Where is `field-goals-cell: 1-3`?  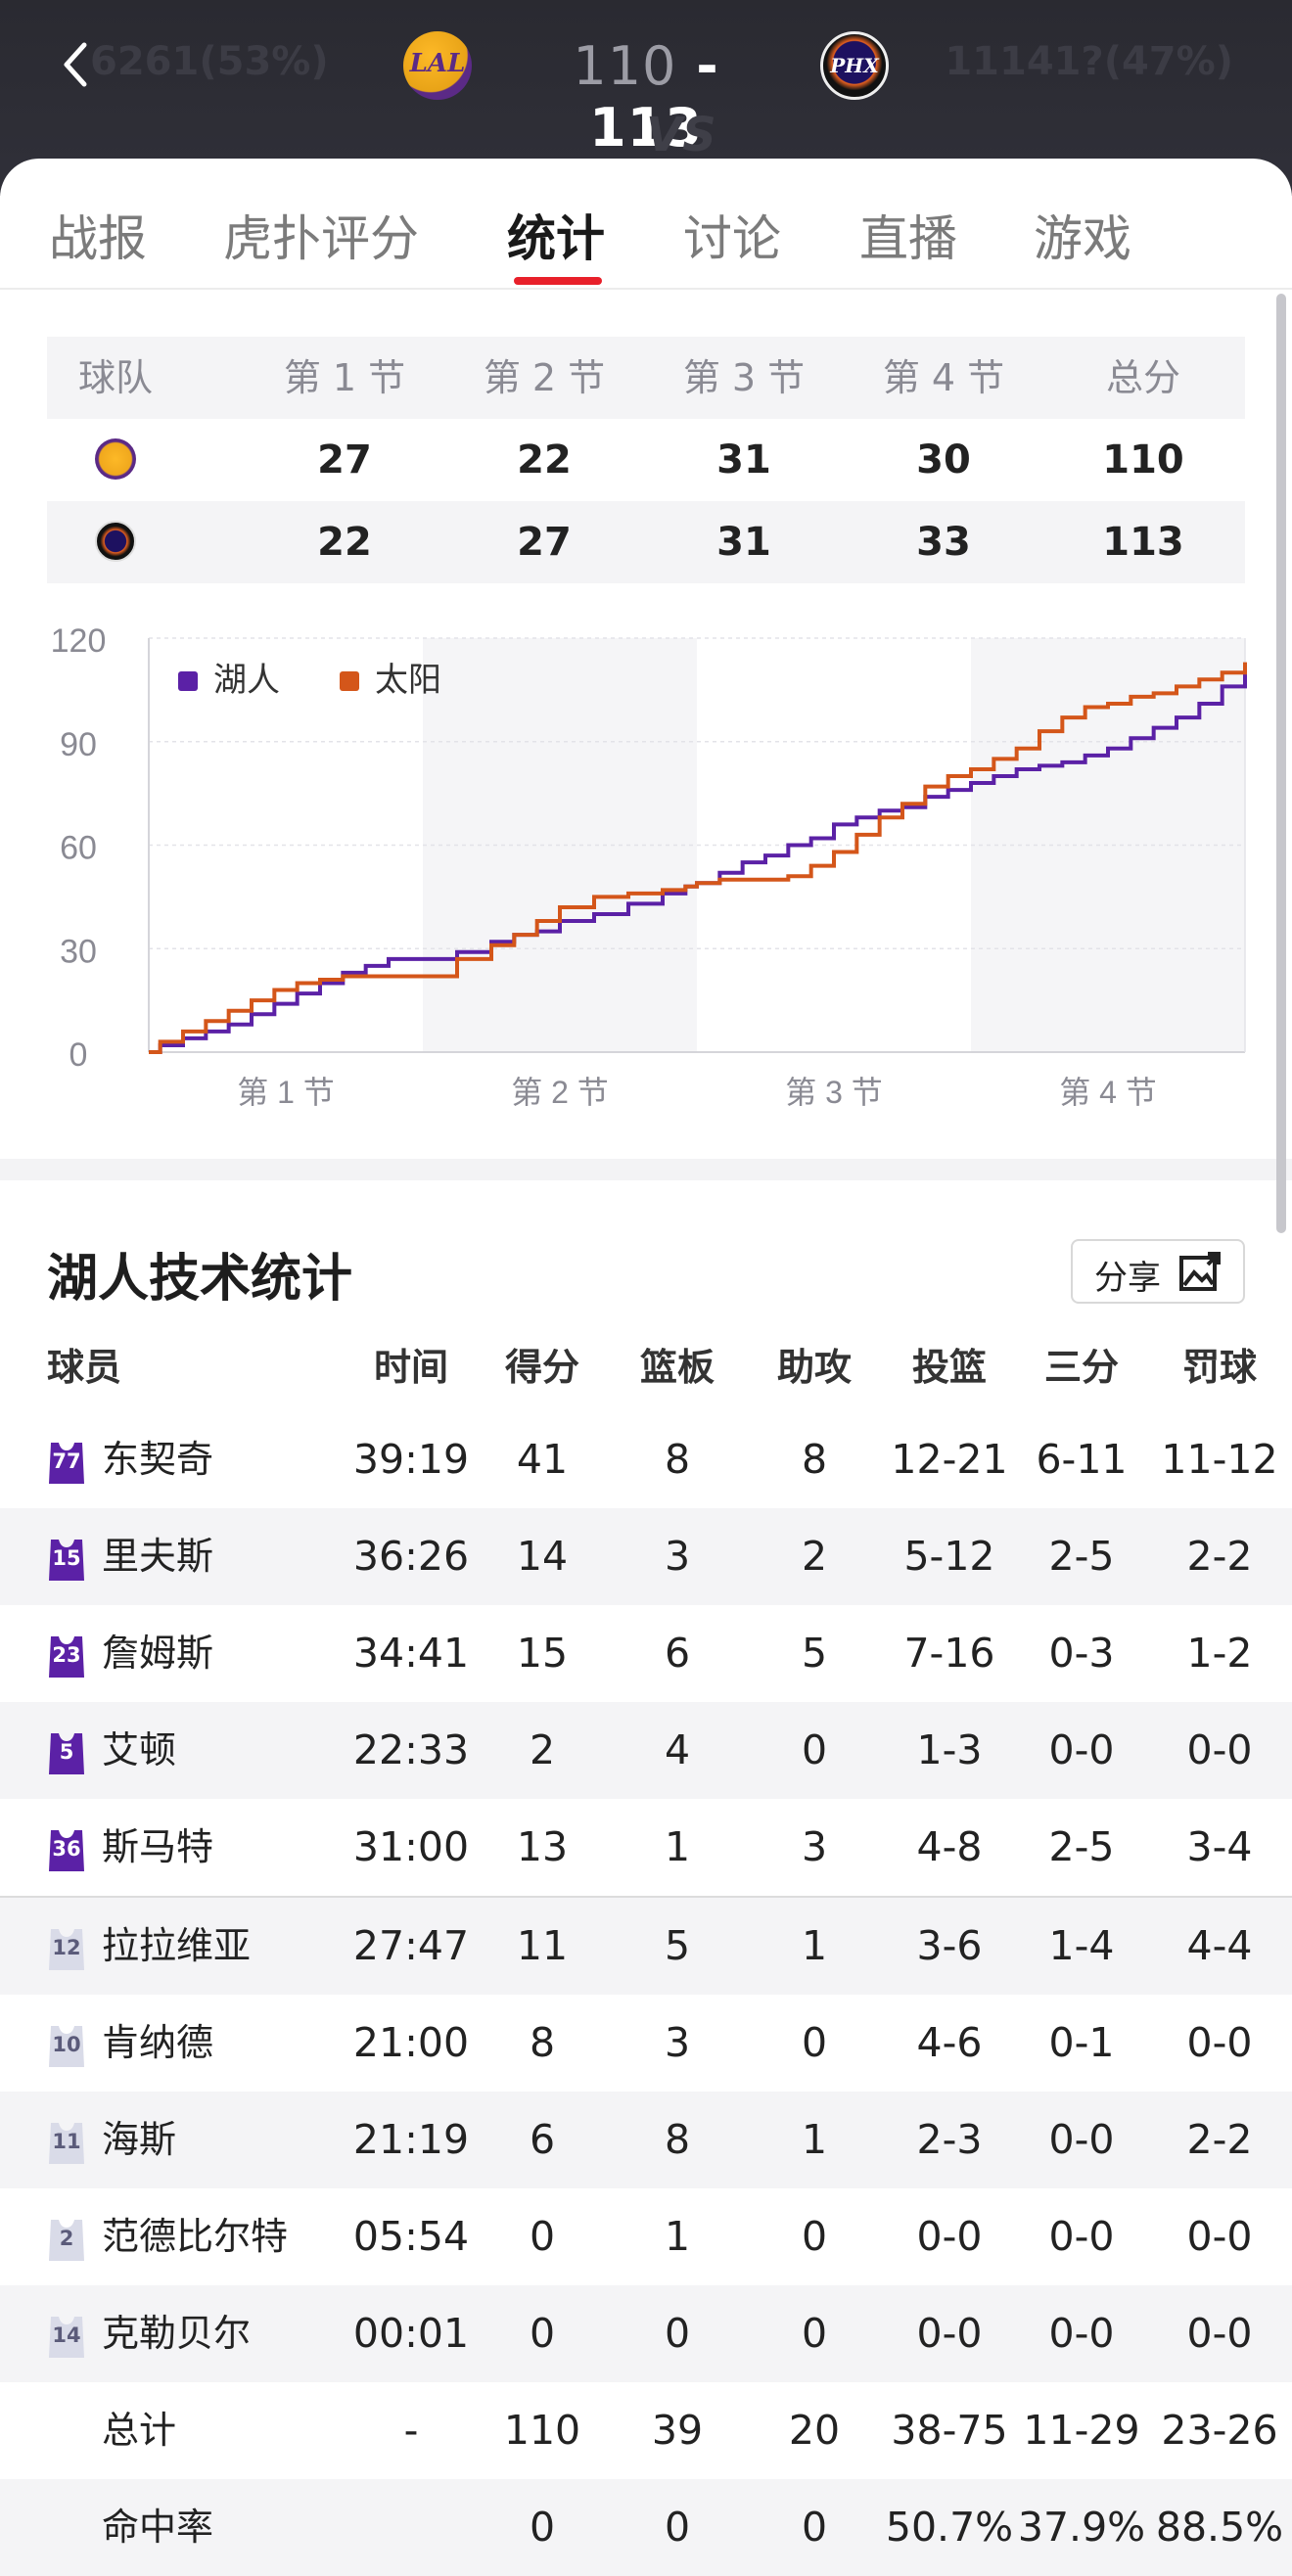
field-goals-cell: 1-3 is located at coordinates (949, 1749).